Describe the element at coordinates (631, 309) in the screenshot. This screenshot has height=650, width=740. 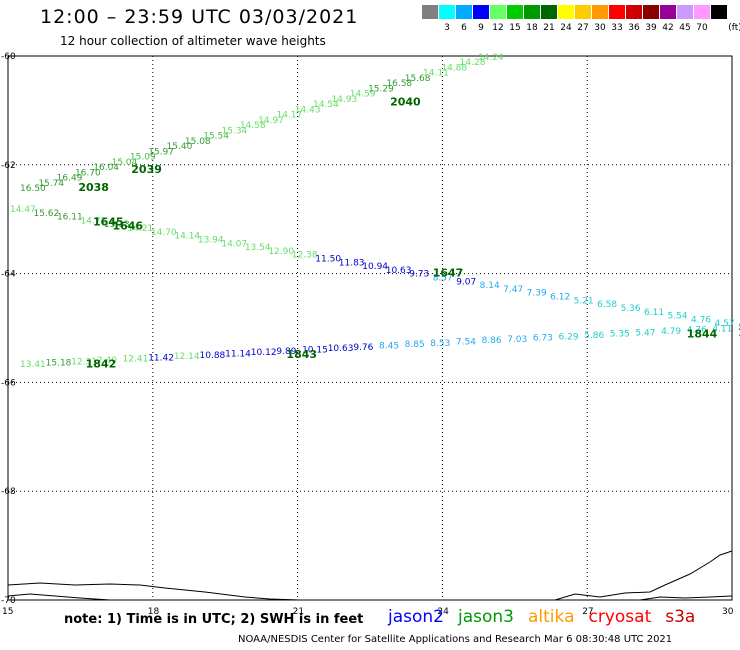
I see `swh-value: 5.36` at that location.